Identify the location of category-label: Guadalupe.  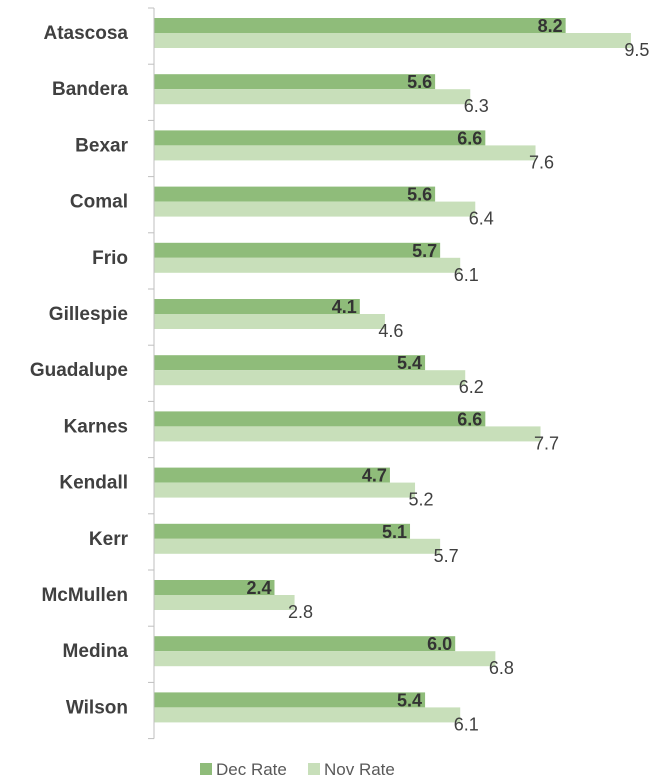
(79, 370).